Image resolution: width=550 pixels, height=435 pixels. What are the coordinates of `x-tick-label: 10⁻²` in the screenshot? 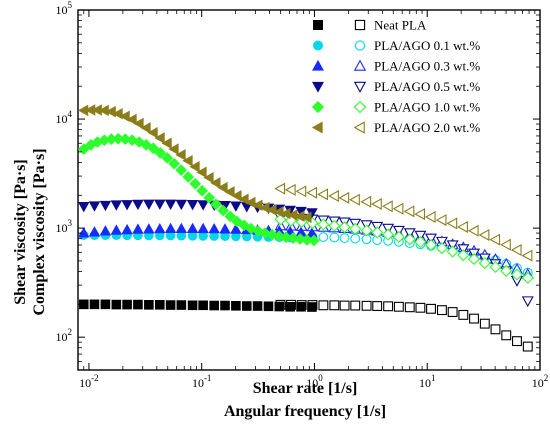 It's located at (89, 381).